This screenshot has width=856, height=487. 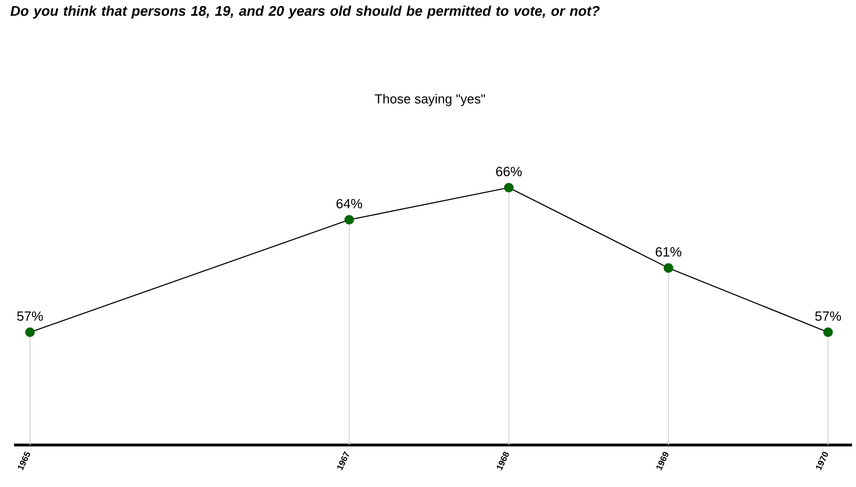 What do you see at coordinates (822, 461) in the screenshot?
I see `x-tick-label: 1970` at bounding box center [822, 461].